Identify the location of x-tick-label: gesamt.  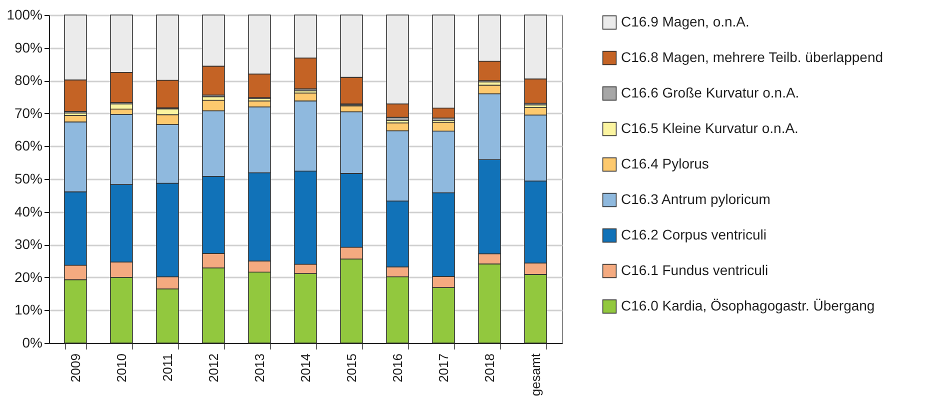
(536, 374).